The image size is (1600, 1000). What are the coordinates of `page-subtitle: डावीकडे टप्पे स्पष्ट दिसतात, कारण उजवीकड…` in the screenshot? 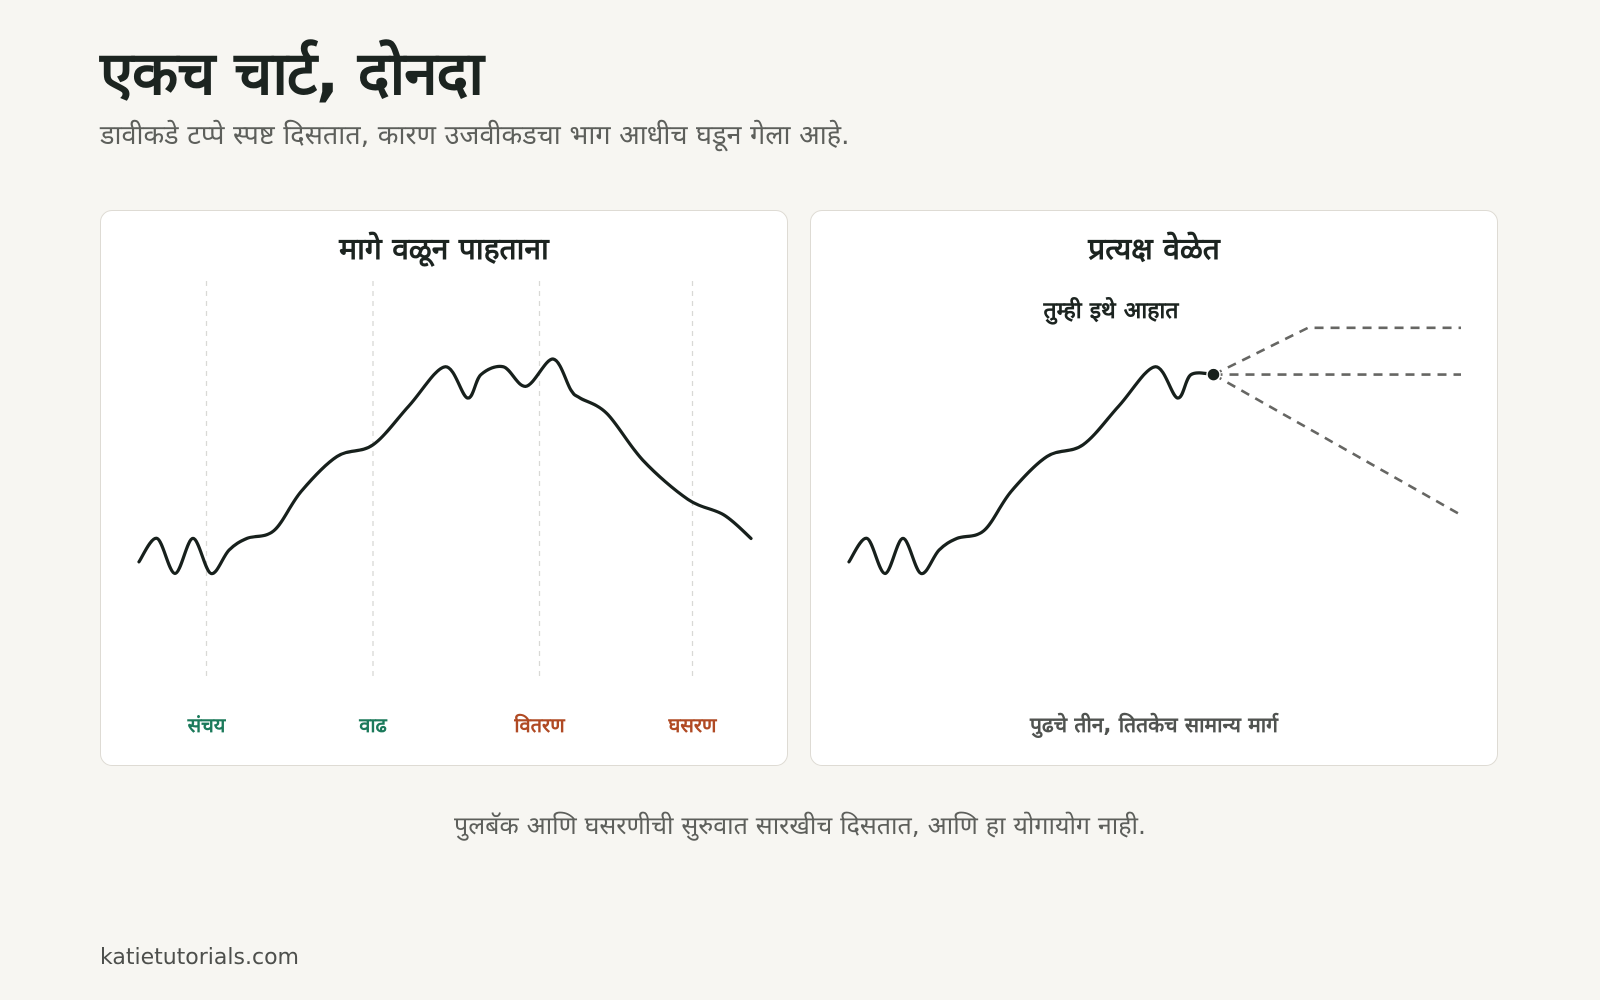 It's located at (475, 135).